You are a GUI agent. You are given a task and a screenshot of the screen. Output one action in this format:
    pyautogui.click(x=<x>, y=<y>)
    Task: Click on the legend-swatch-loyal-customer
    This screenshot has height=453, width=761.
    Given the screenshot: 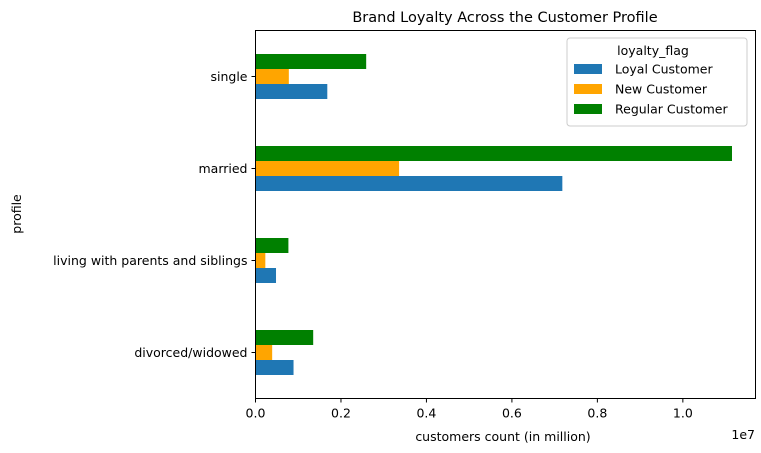 What is the action you would take?
    pyautogui.click(x=588, y=69)
    